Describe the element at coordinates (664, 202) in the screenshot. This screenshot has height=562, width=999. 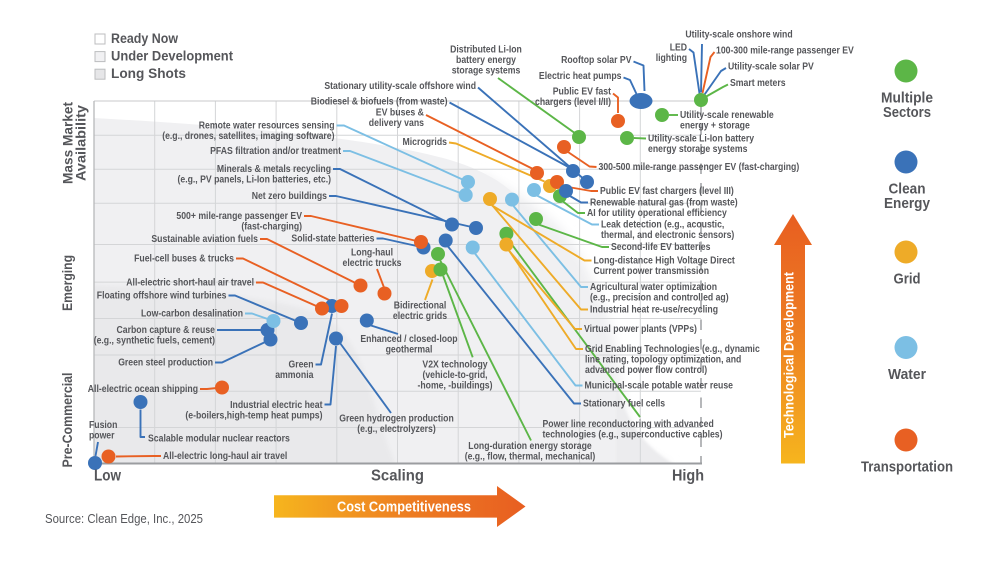
I see `svg-text:Renewable natural gas (from wa: Renewable natural gas (from waste)` at that location.